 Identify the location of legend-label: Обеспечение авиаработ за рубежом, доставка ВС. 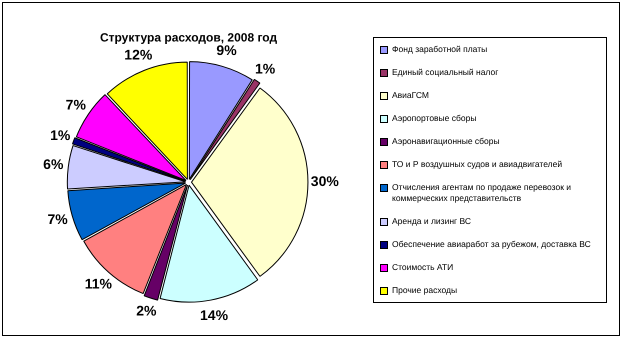
(491, 244).